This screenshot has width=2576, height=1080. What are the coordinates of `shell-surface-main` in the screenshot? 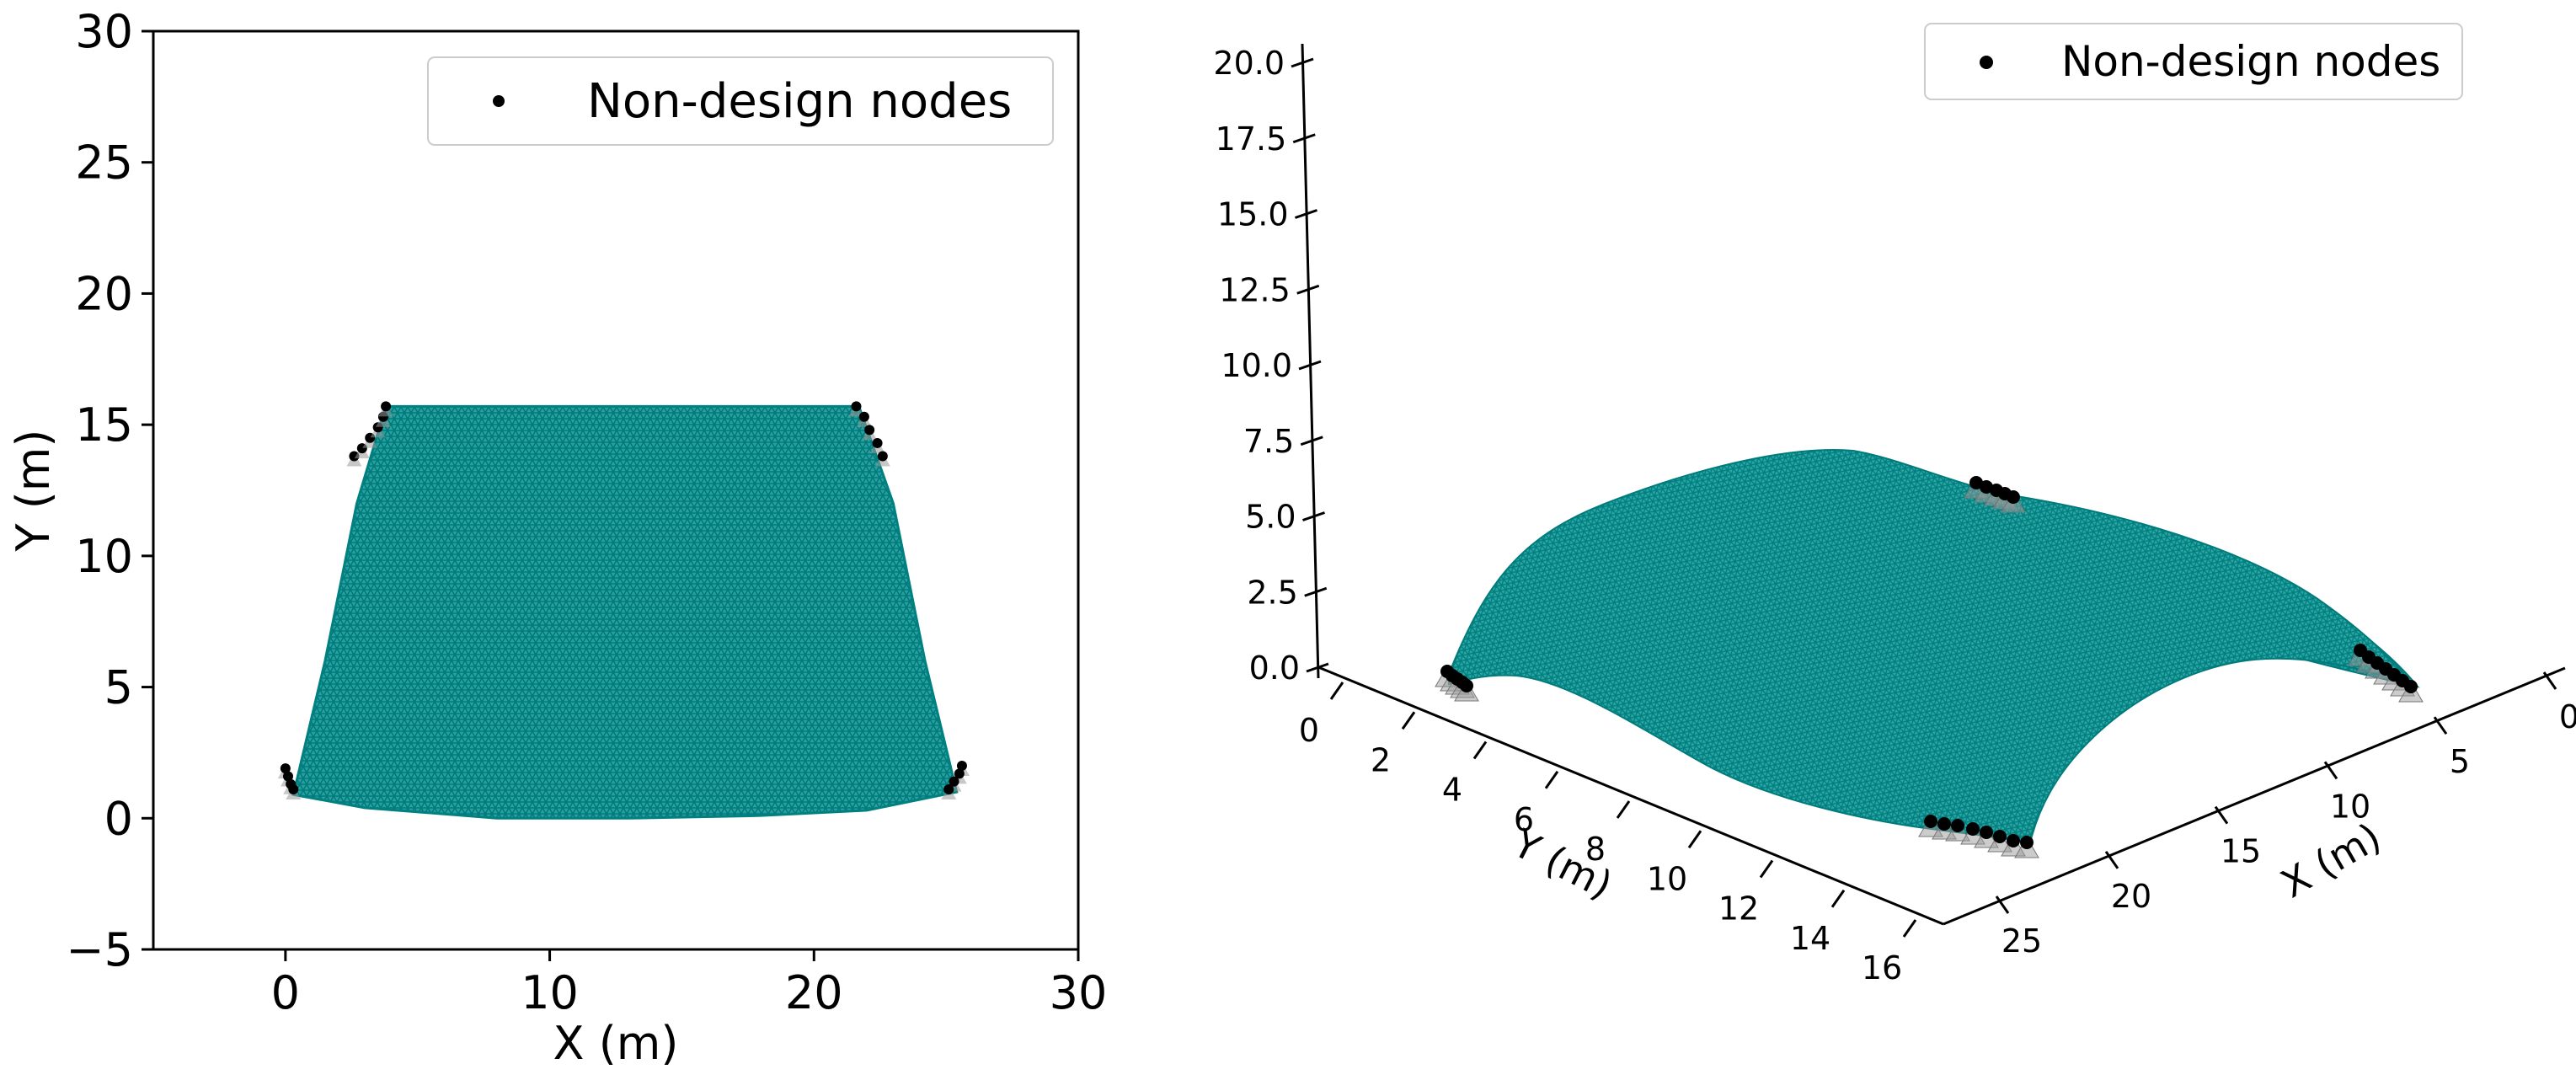 It's located at (1932, 646).